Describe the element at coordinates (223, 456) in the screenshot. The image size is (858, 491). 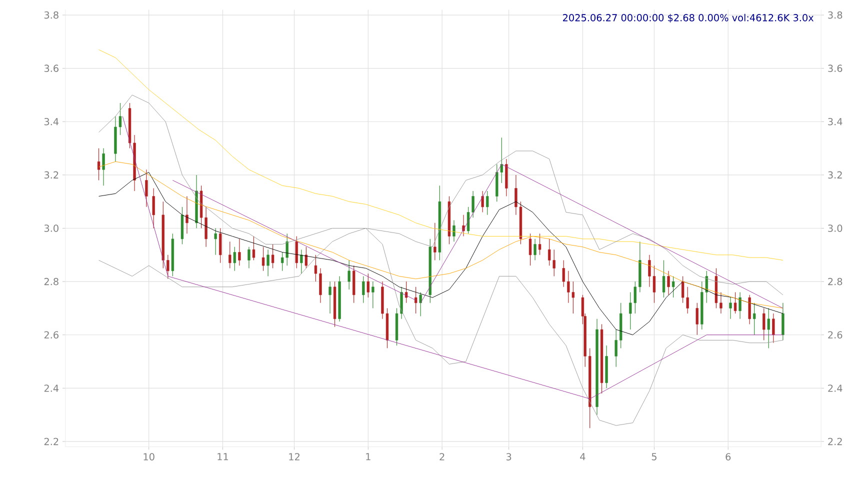
I see `x-tick-label: 11` at that location.